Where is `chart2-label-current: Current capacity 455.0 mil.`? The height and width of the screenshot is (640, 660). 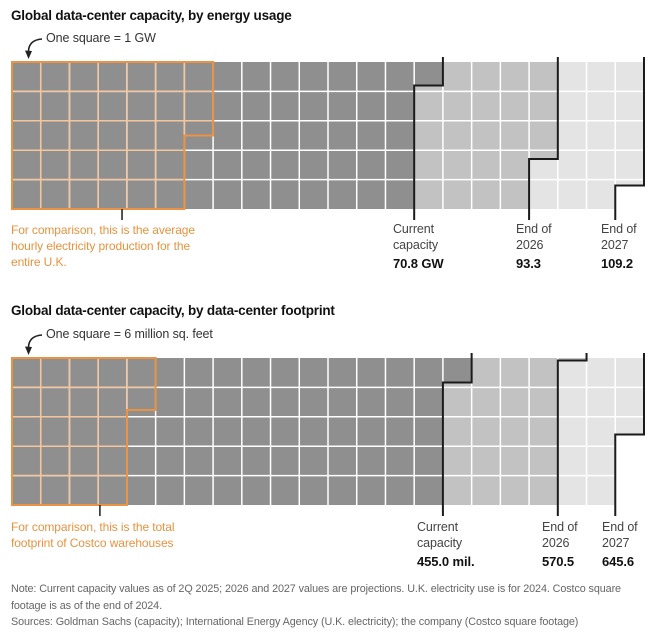 chart2-label-current: Current capacity 455.0 mil. is located at coordinates (446, 544).